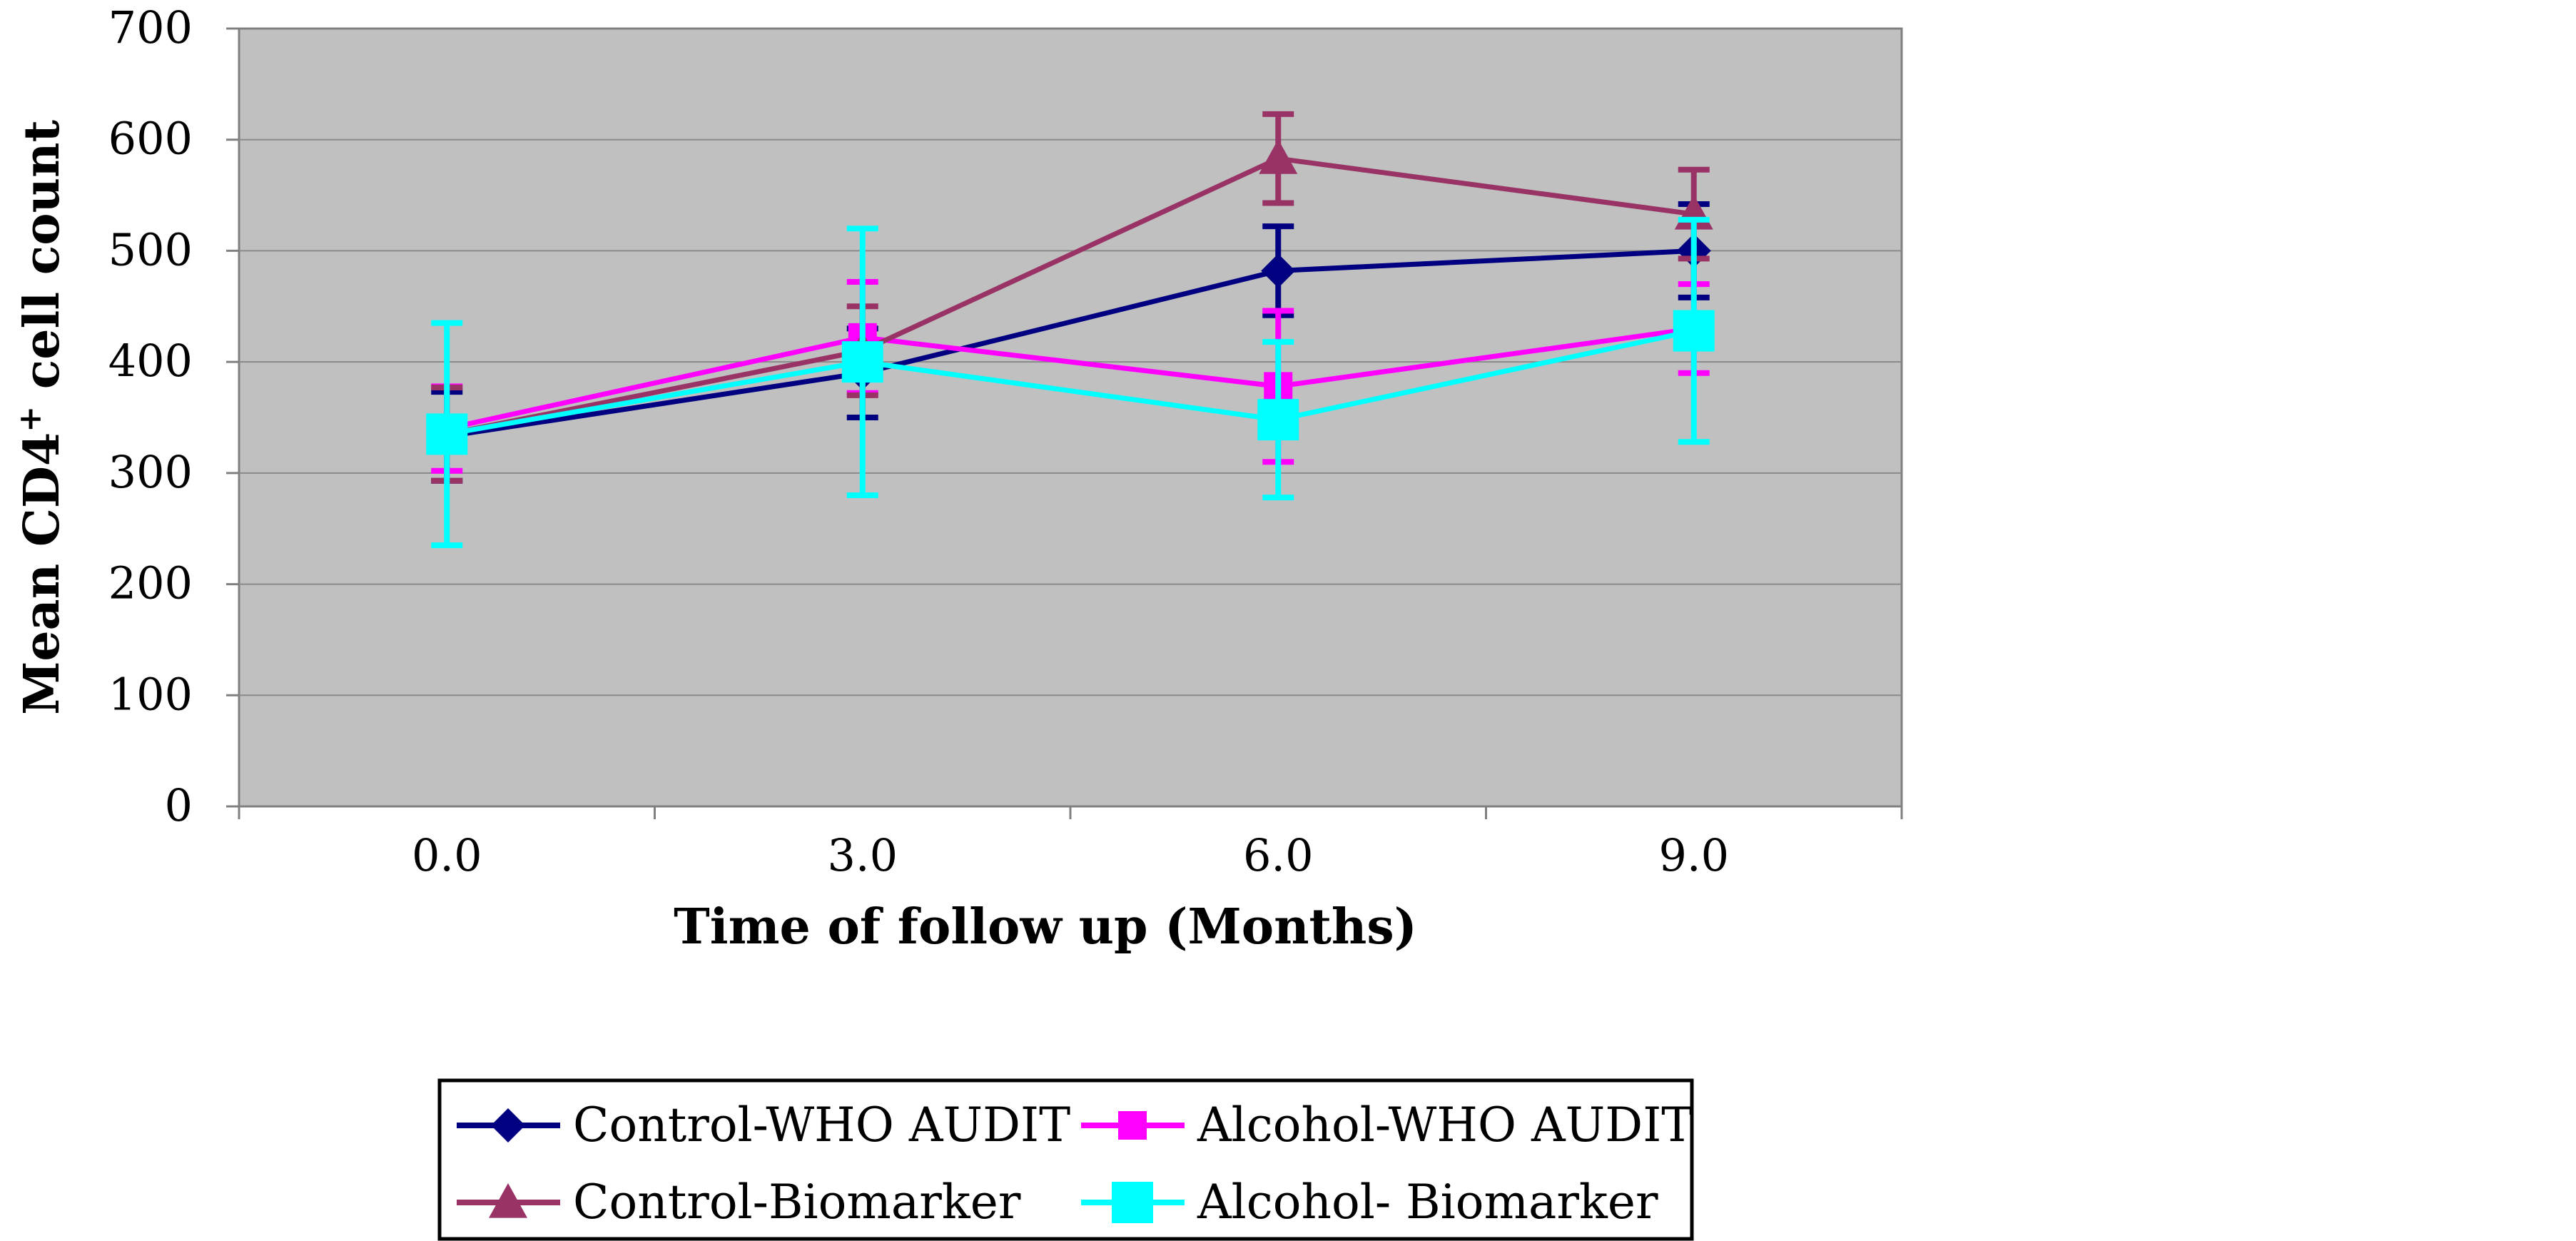 The height and width of the screenshot is (1241, 2576). I want to click on y-tick-label: 0, so click(179, 805).